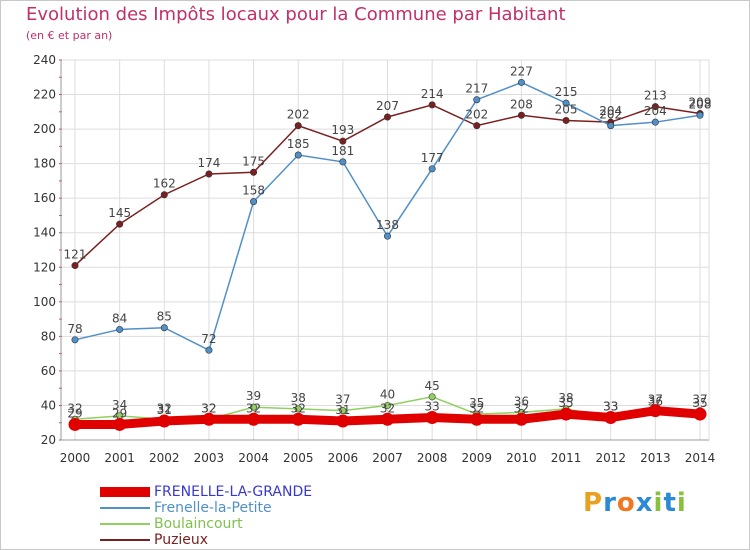 The image size is (750, 550). I want to click on data-label: 213, so click(655, 96).